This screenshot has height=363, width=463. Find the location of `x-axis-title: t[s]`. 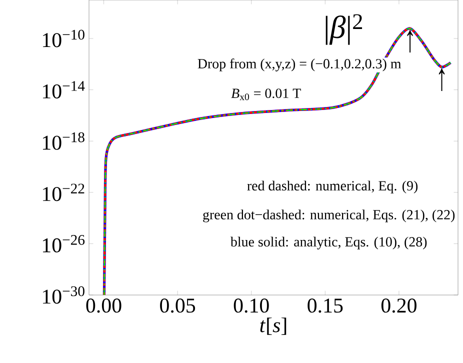

x-axis-title: t[s] is located at coordinates (273, 326).